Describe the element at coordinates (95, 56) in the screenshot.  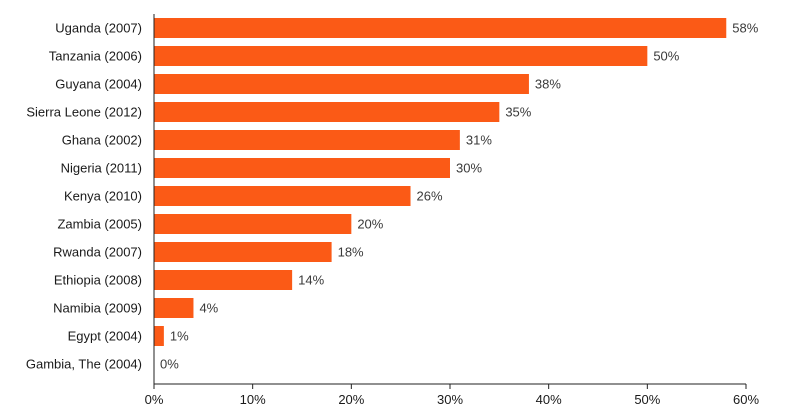
I see `category-label: Tanzania (2006)` at that location.